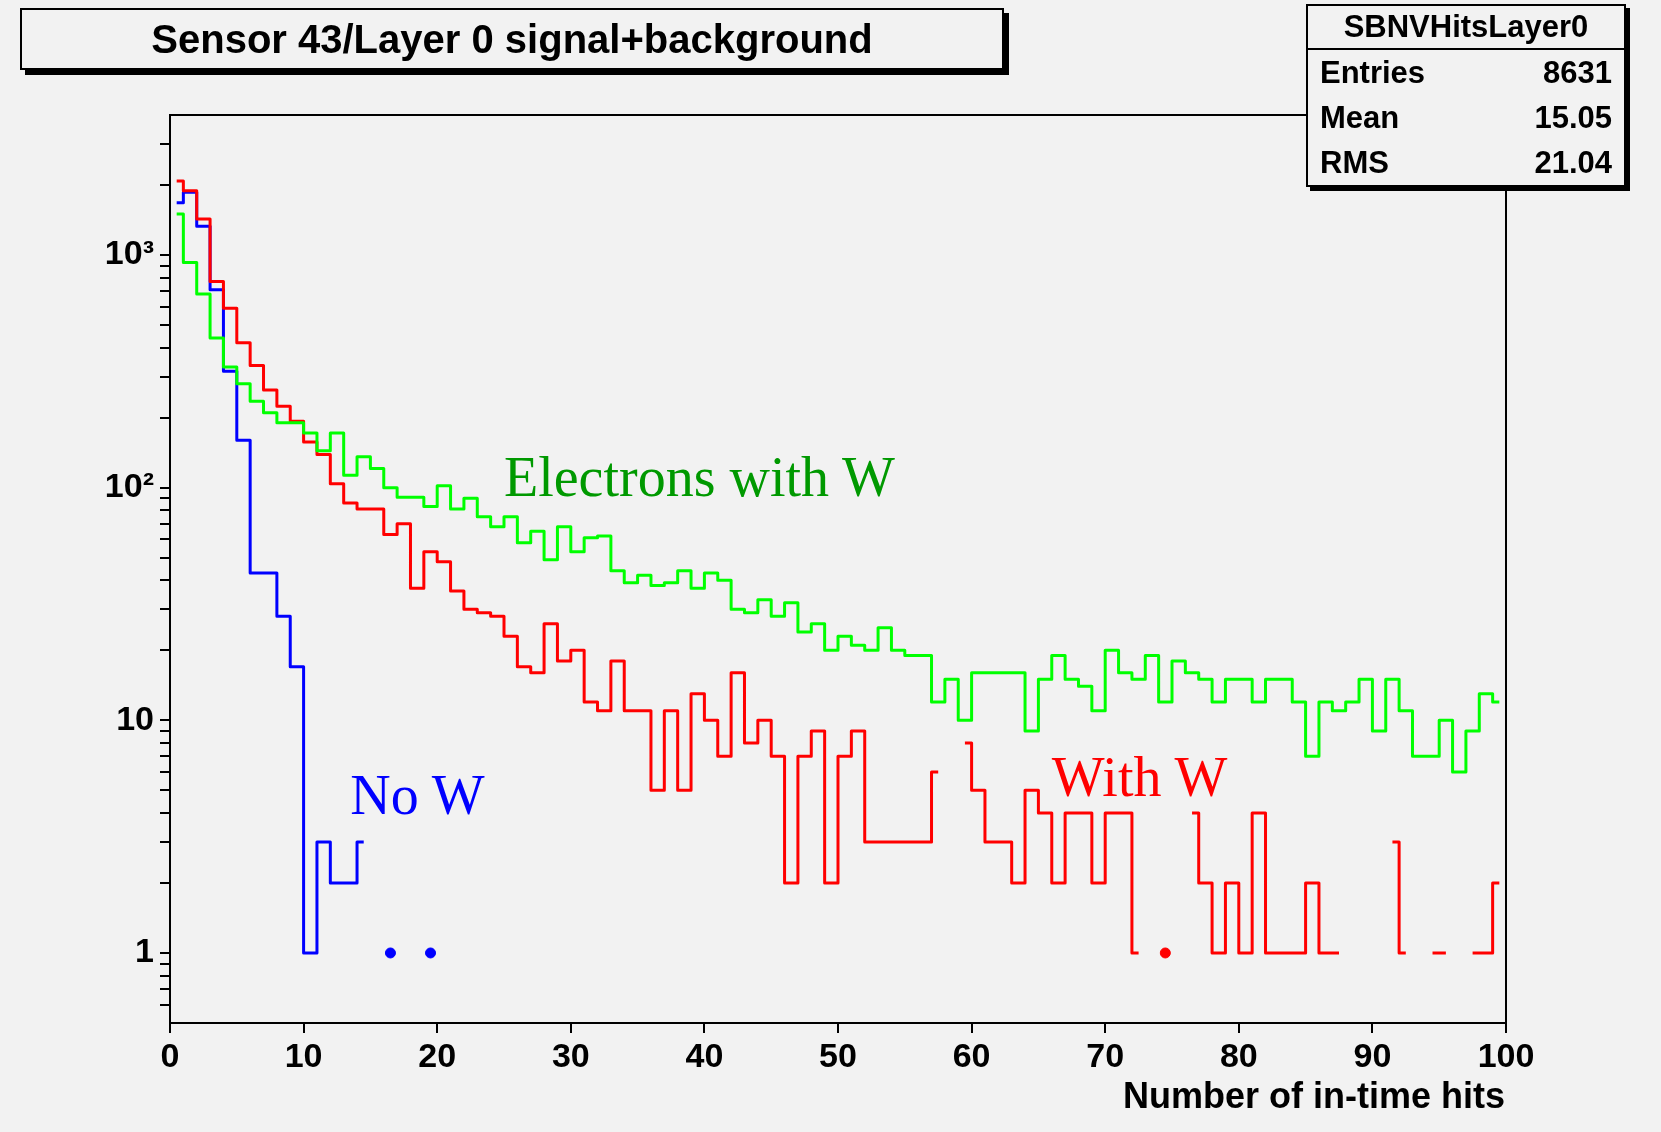 This screenshot has height=1132, width=1661. Describe the element at coordinates (1577, 73) in the screenshot. I see `text: 8631` at that location.